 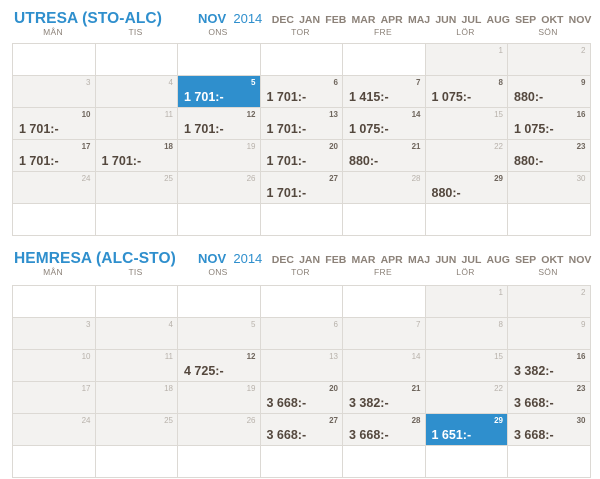 I want to click on calendar-day: 12 1 701:-, so click(x=219, y=124).